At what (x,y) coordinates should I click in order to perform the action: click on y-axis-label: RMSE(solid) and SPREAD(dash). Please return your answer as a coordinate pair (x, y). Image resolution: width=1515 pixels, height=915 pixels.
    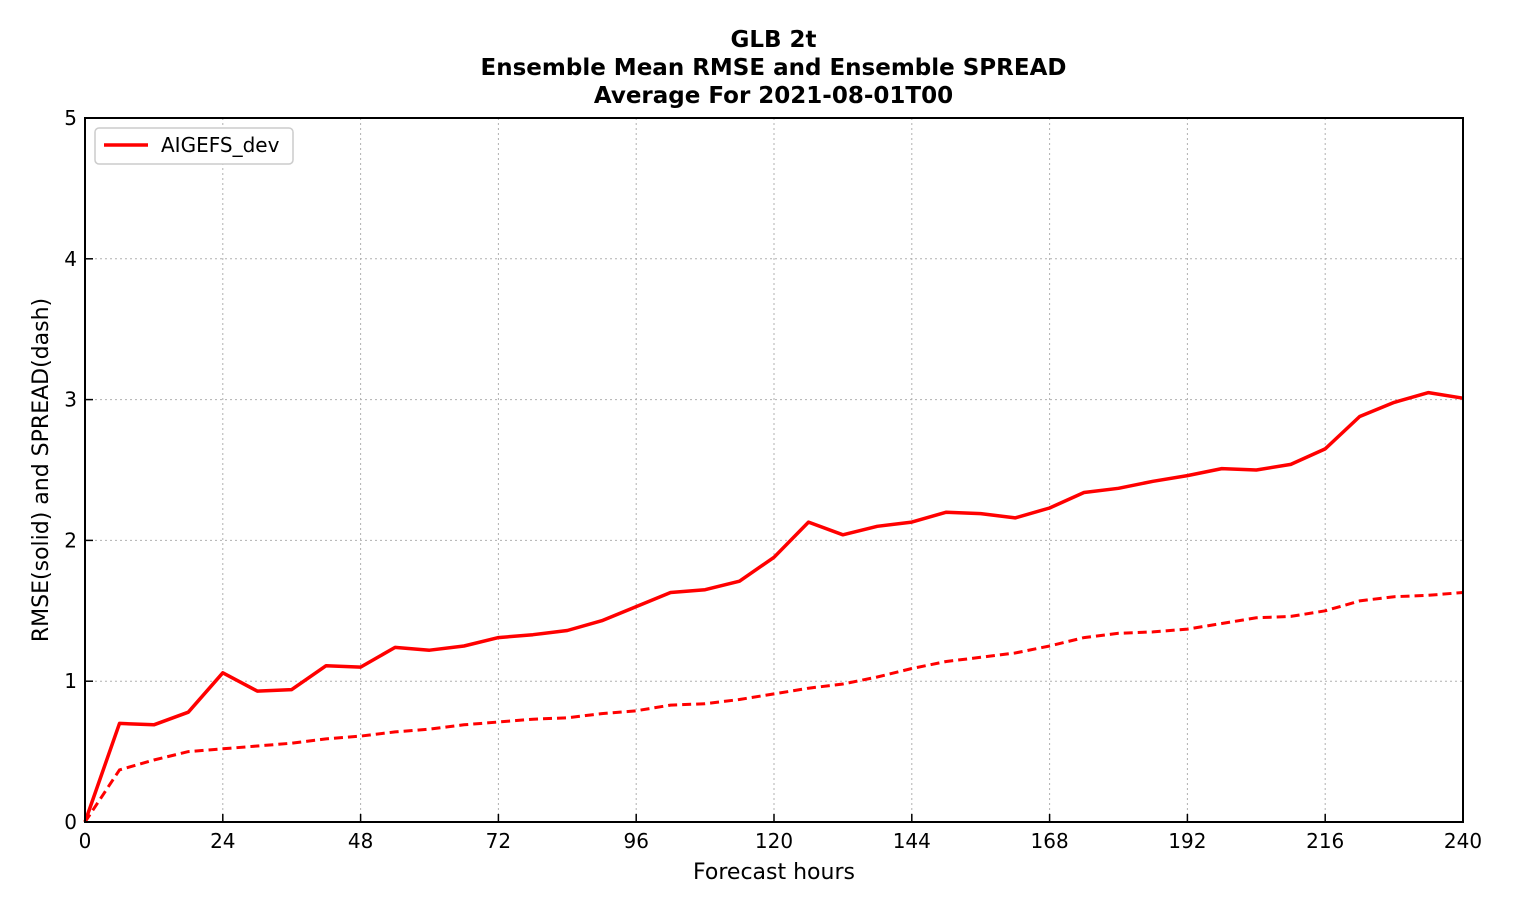
    Looking at the image, I should click on (41, 470).